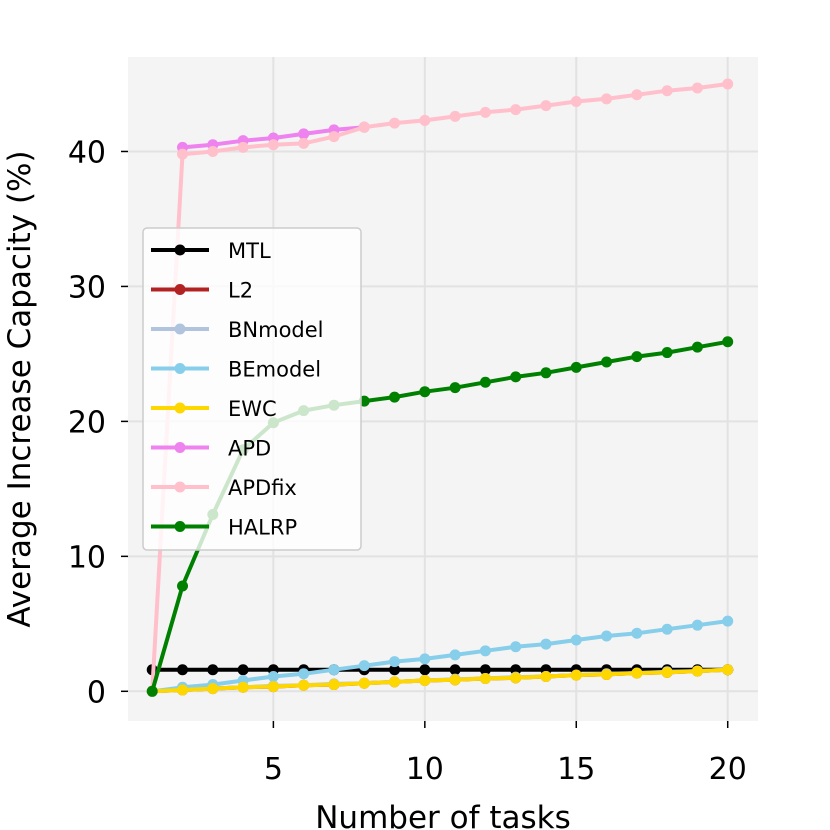 The image size is (830, 830). What do you see at coordinates (273, 769) in the screenshot?
I see `x-tick-label: 5` at bounding box center [273, 769].